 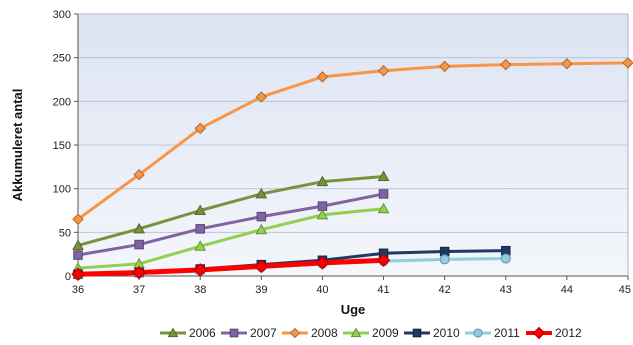 What do you see at coordinates (322, 290) in the screenshot?
I see `x-tick-label: 40` at bounding box center [322, 290].